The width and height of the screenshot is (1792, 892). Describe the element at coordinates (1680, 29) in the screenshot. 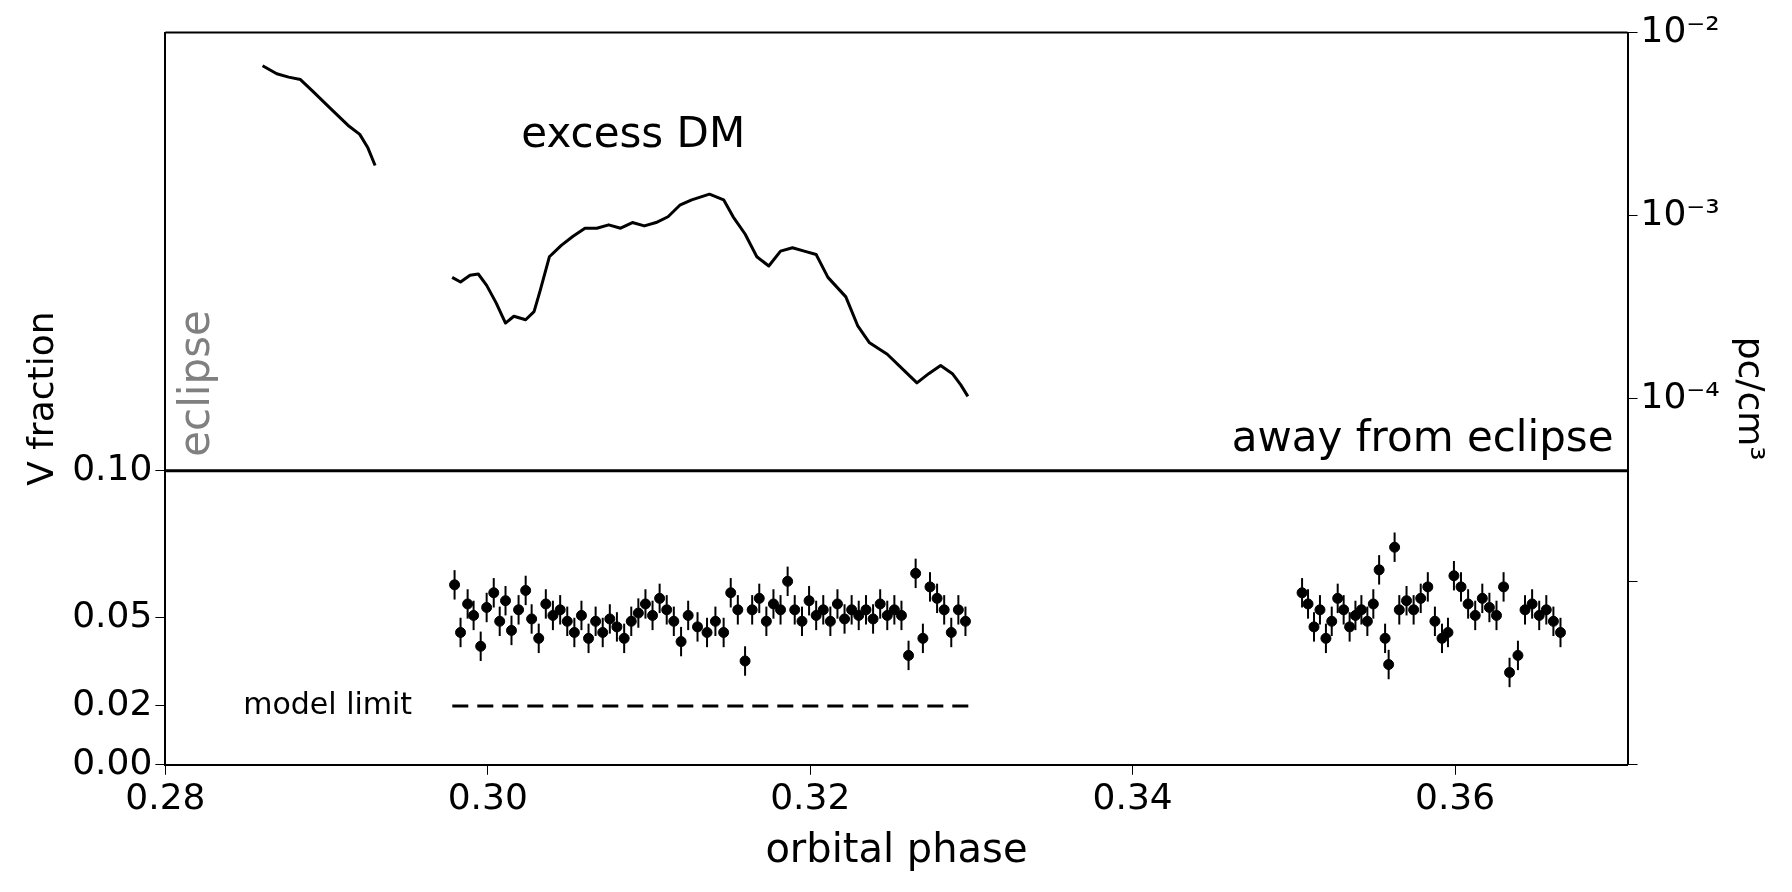

I see `y2-tick-label: 10⁻²` at that location.